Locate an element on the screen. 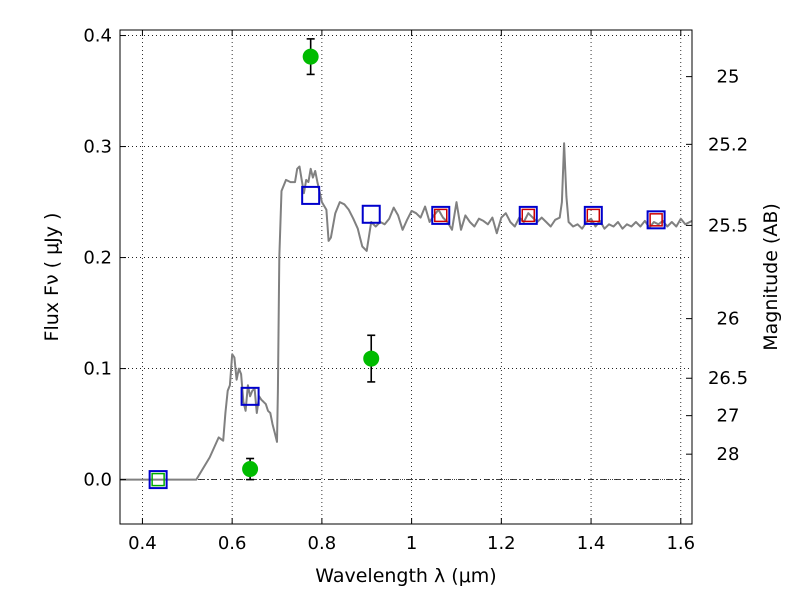  x-axis-title: Wavelength λ (μm) is located at coordinates (405, 576).